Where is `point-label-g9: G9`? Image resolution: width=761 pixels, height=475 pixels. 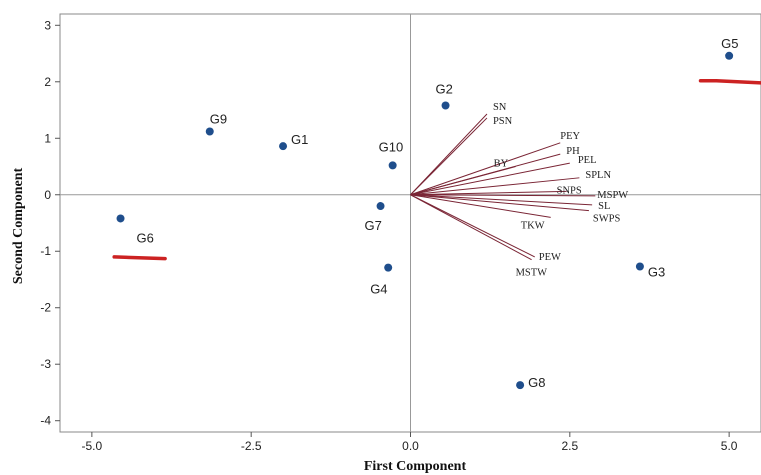
point-label-g9: G9 is located at coordinates (218, 118).